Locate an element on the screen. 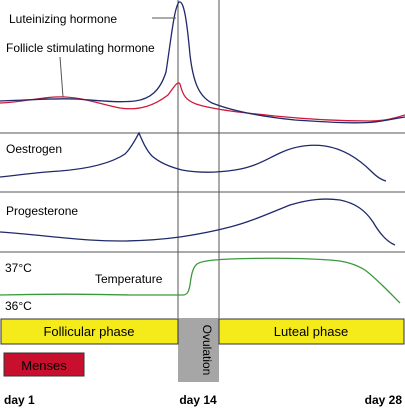 The height and width of the screenshot is (408, 405). fsh-curve is located at coordinates (202, 102).